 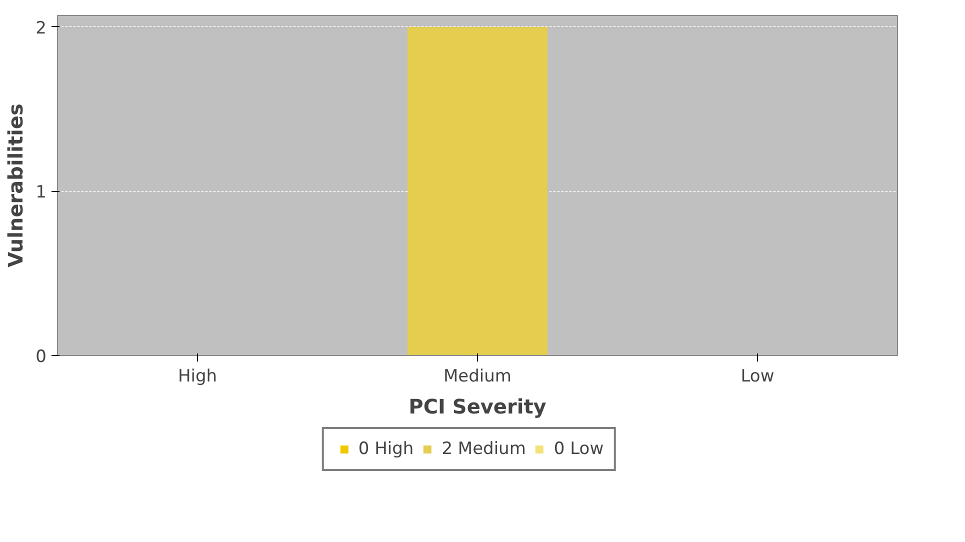 I want to click on x-tick-label: Low, so click(x=757, y=376).